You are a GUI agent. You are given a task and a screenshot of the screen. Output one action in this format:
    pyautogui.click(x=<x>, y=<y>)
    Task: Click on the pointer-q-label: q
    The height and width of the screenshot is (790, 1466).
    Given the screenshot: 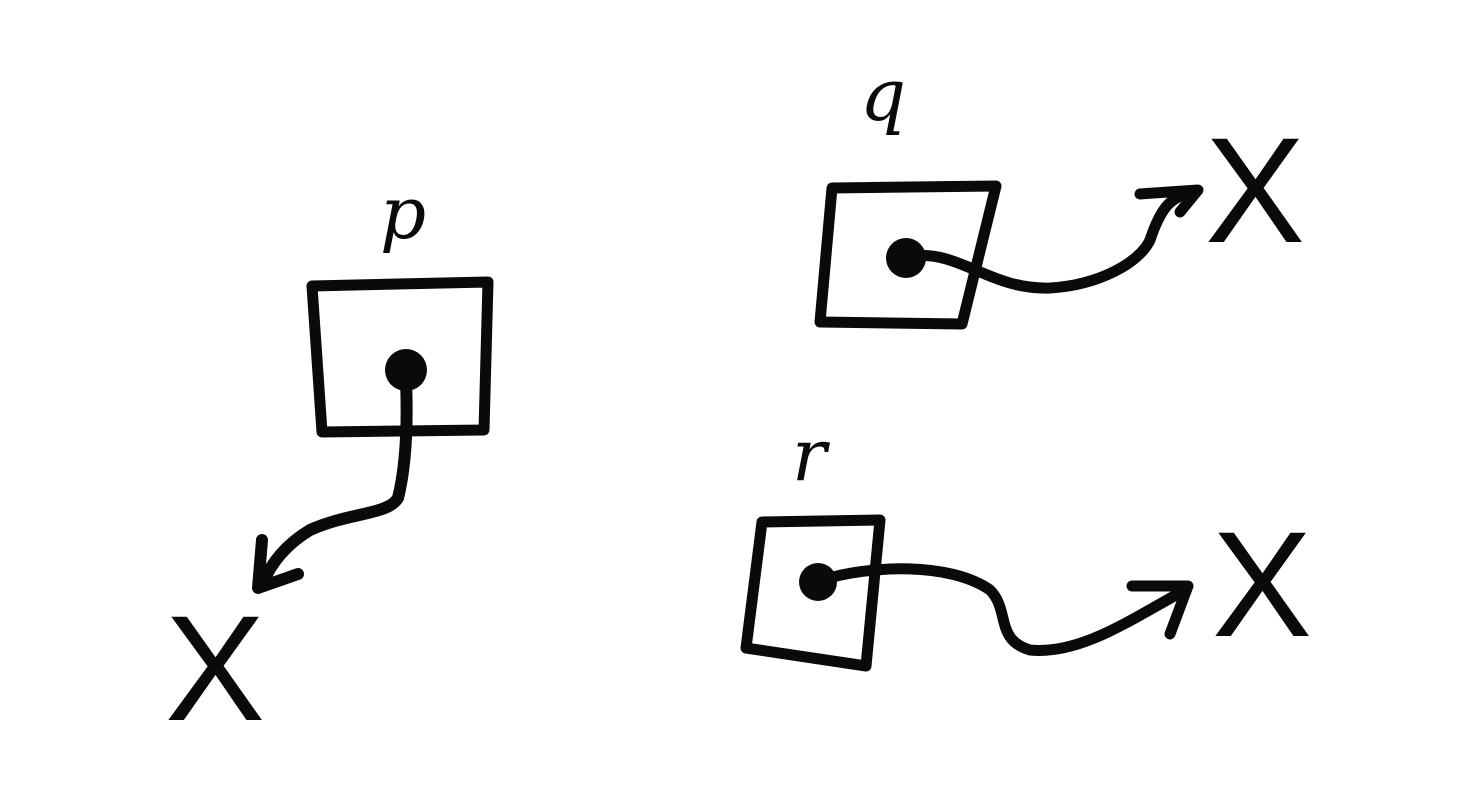 What is the action you would take?
    pyautogui.click(x=883, y=95)
    